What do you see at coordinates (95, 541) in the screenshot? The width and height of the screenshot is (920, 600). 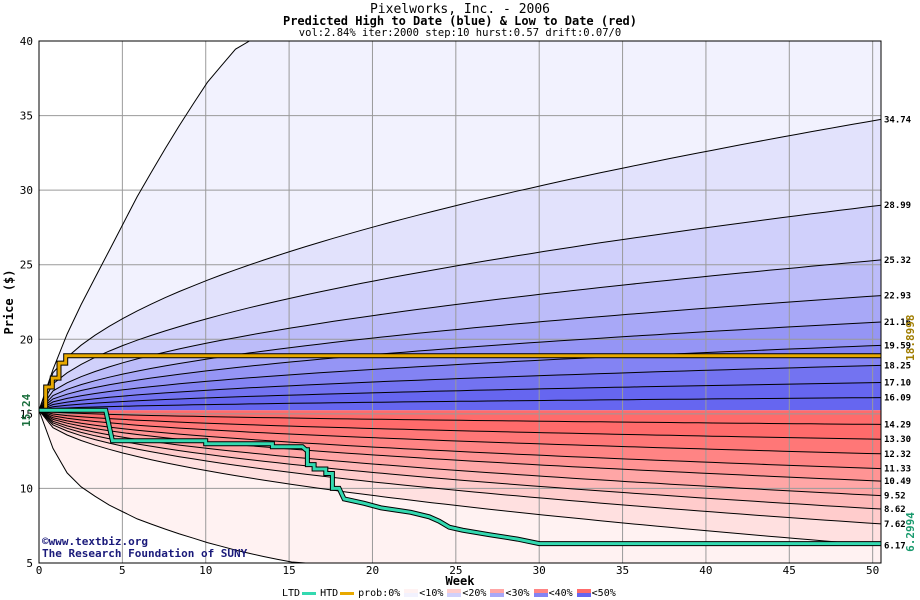 I see `watermark-line-1: ©www.textbiz.org` at bounding box center [95, 541].